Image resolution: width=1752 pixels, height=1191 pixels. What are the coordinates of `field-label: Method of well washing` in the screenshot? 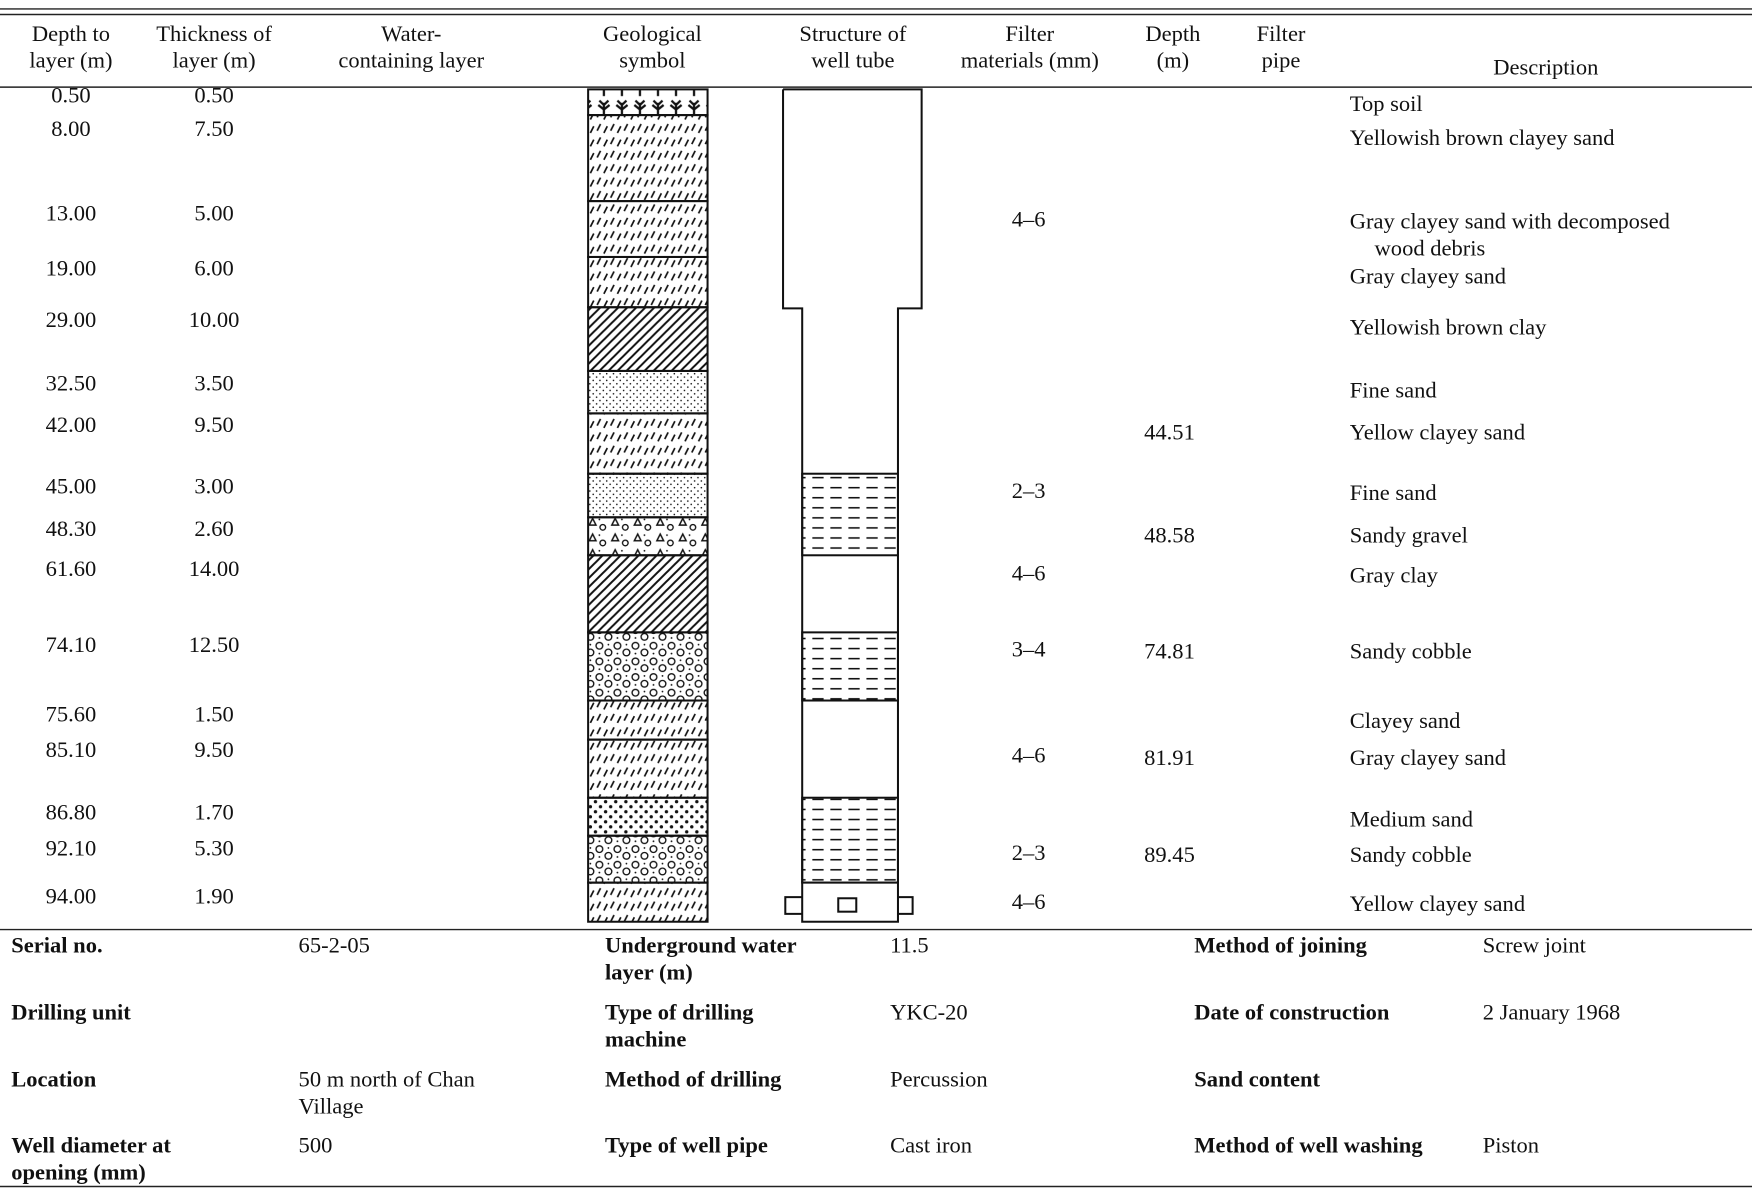 It's located at (1308, 1145).